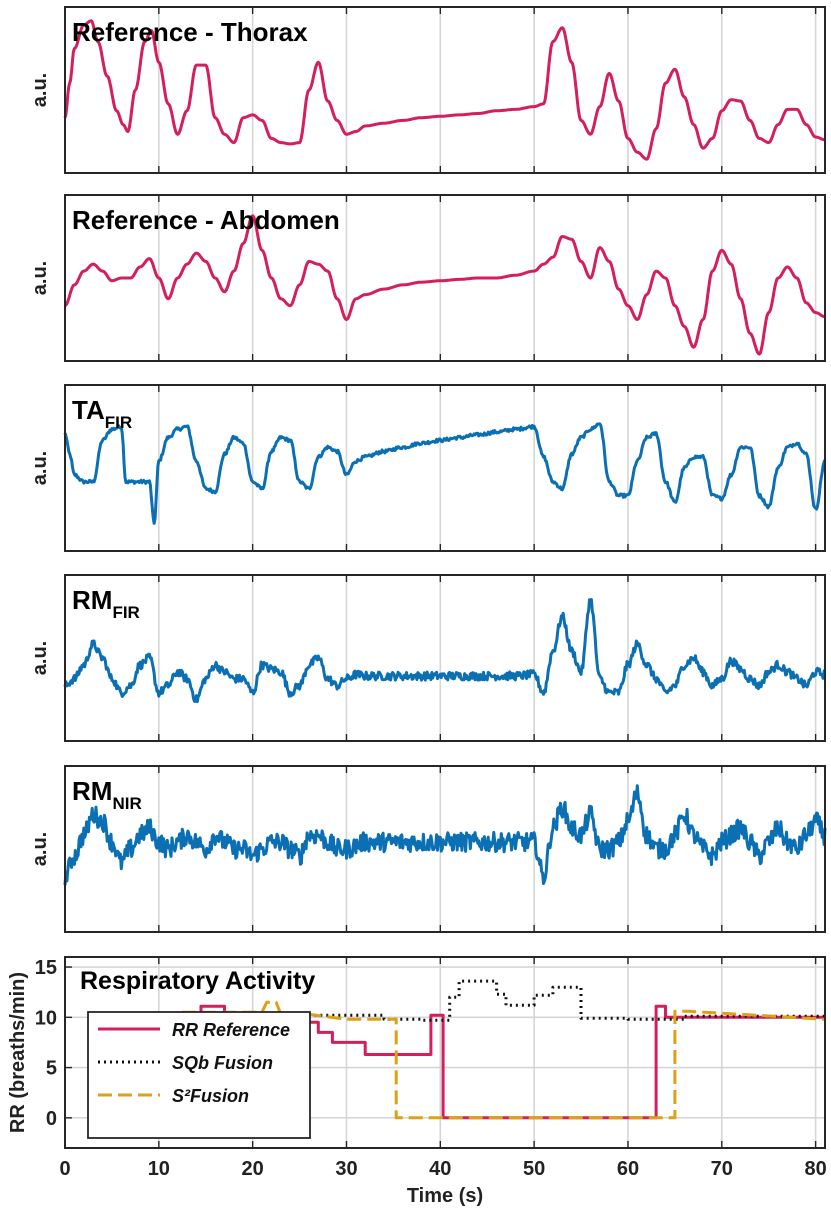 The height and width of the screenshot is (1219, 831). Describe the element at coordinates (445, 835) in the screenshot. I see `waveform-rm_nir` at that location.